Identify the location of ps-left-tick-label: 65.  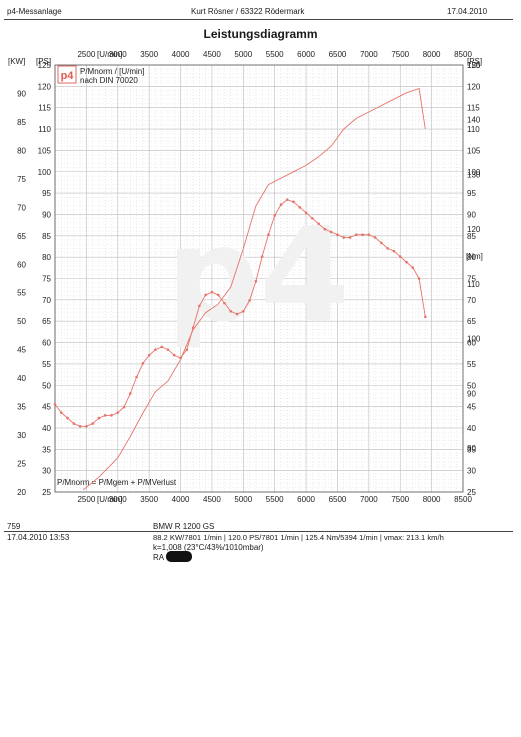
(46, 321).